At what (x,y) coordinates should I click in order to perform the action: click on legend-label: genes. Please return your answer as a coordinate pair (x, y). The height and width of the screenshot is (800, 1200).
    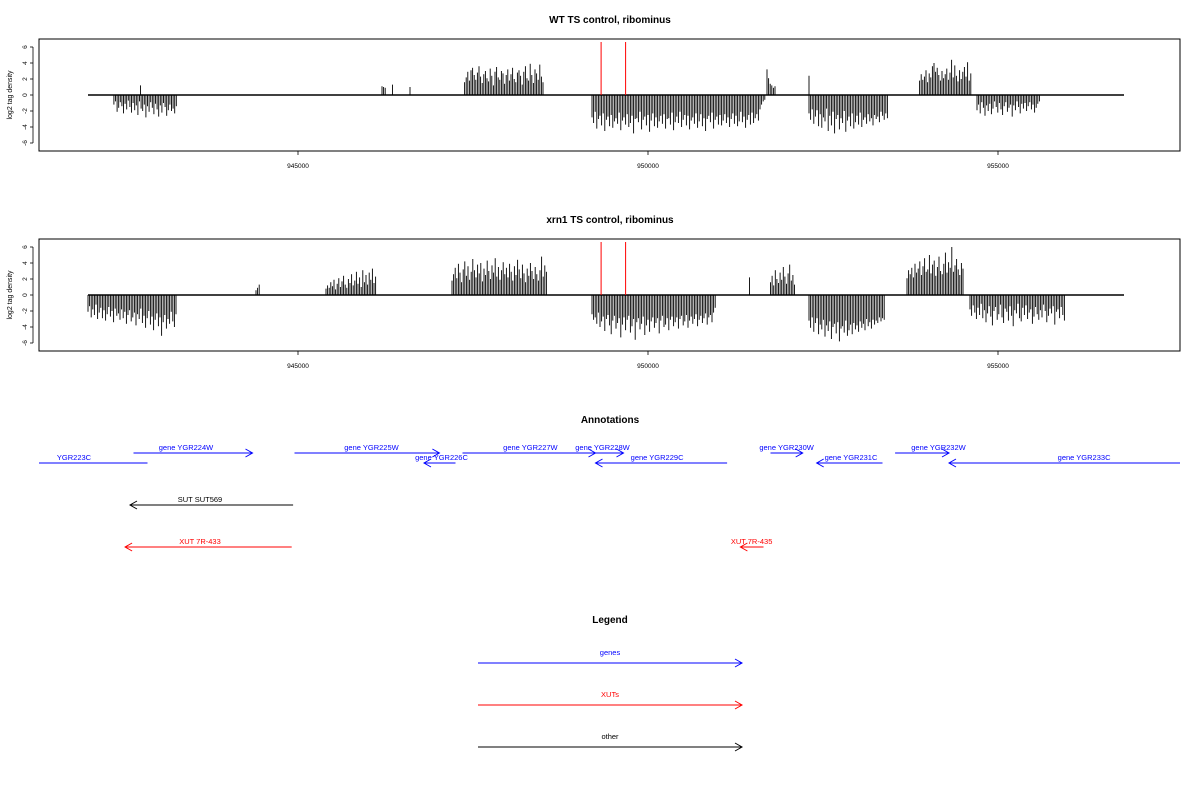
    Looking at the image, I should click on (610, 652).